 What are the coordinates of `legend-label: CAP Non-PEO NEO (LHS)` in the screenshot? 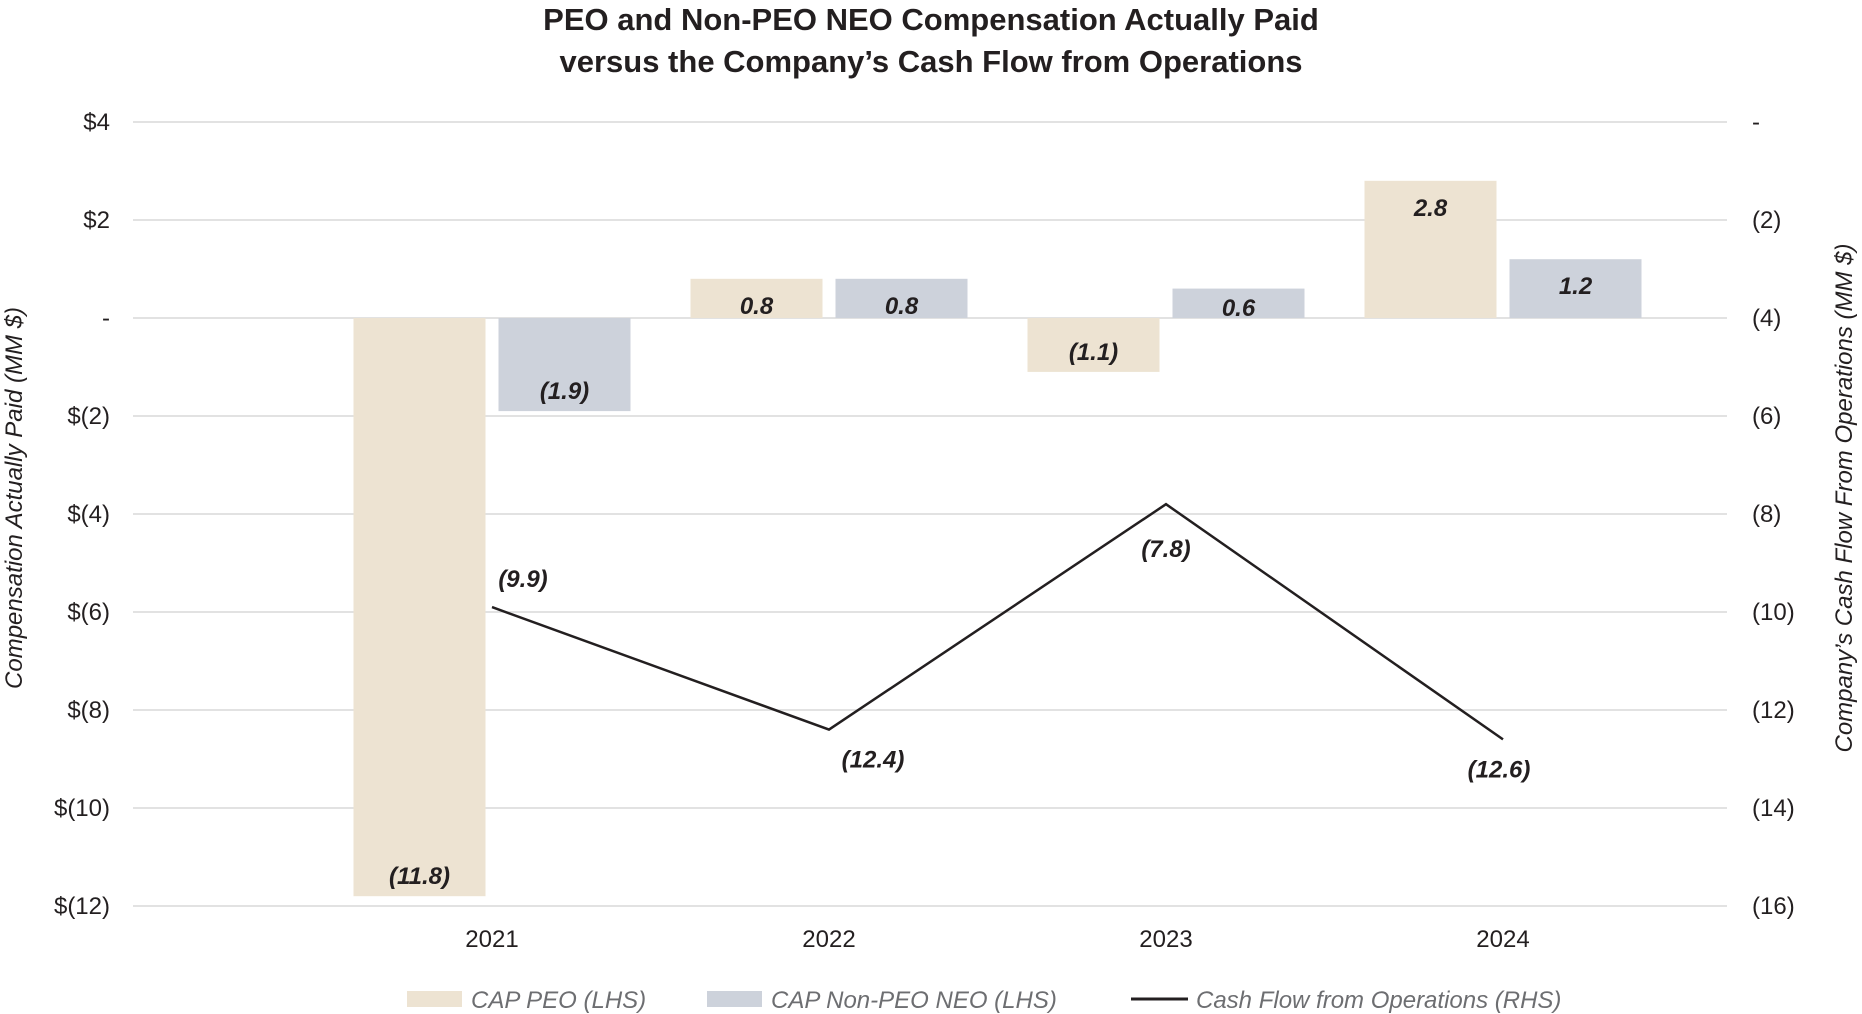 It's located at (914, 1000).